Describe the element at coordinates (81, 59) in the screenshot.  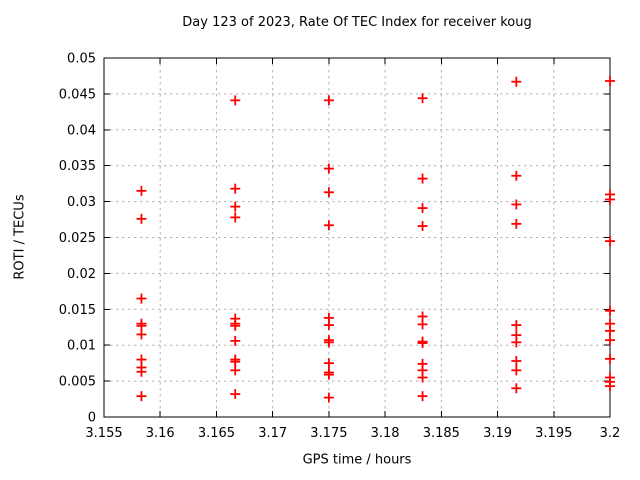
I see `y-tick-label: 0.05` at that location.